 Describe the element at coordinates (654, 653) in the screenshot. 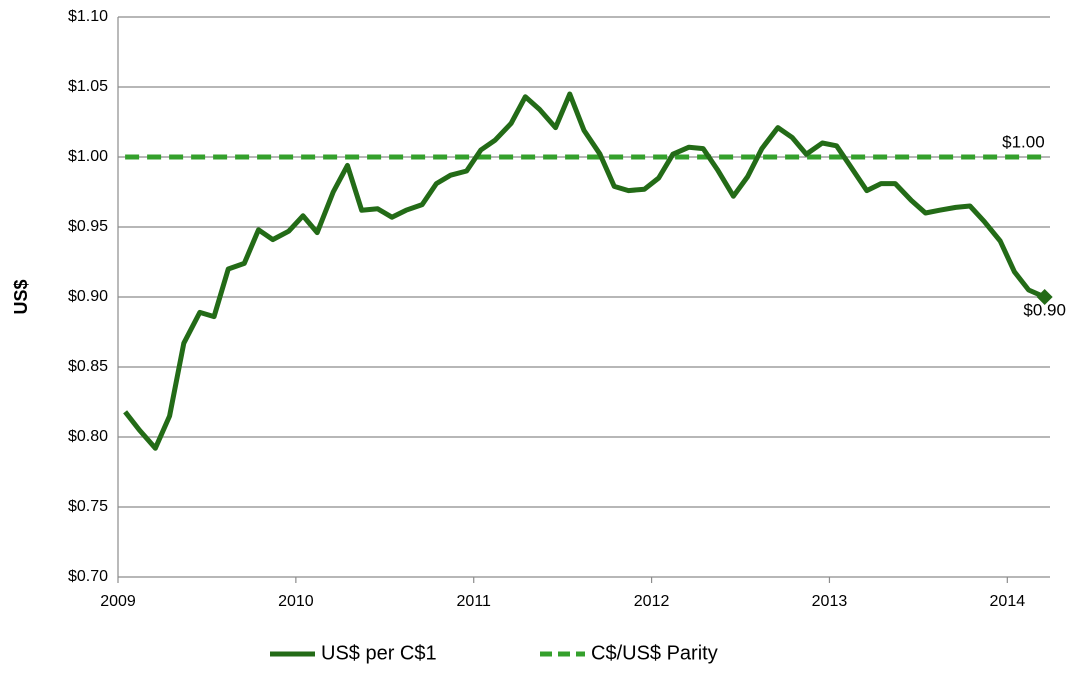

I see `legend-label: C$/US$ Parity` at that location.